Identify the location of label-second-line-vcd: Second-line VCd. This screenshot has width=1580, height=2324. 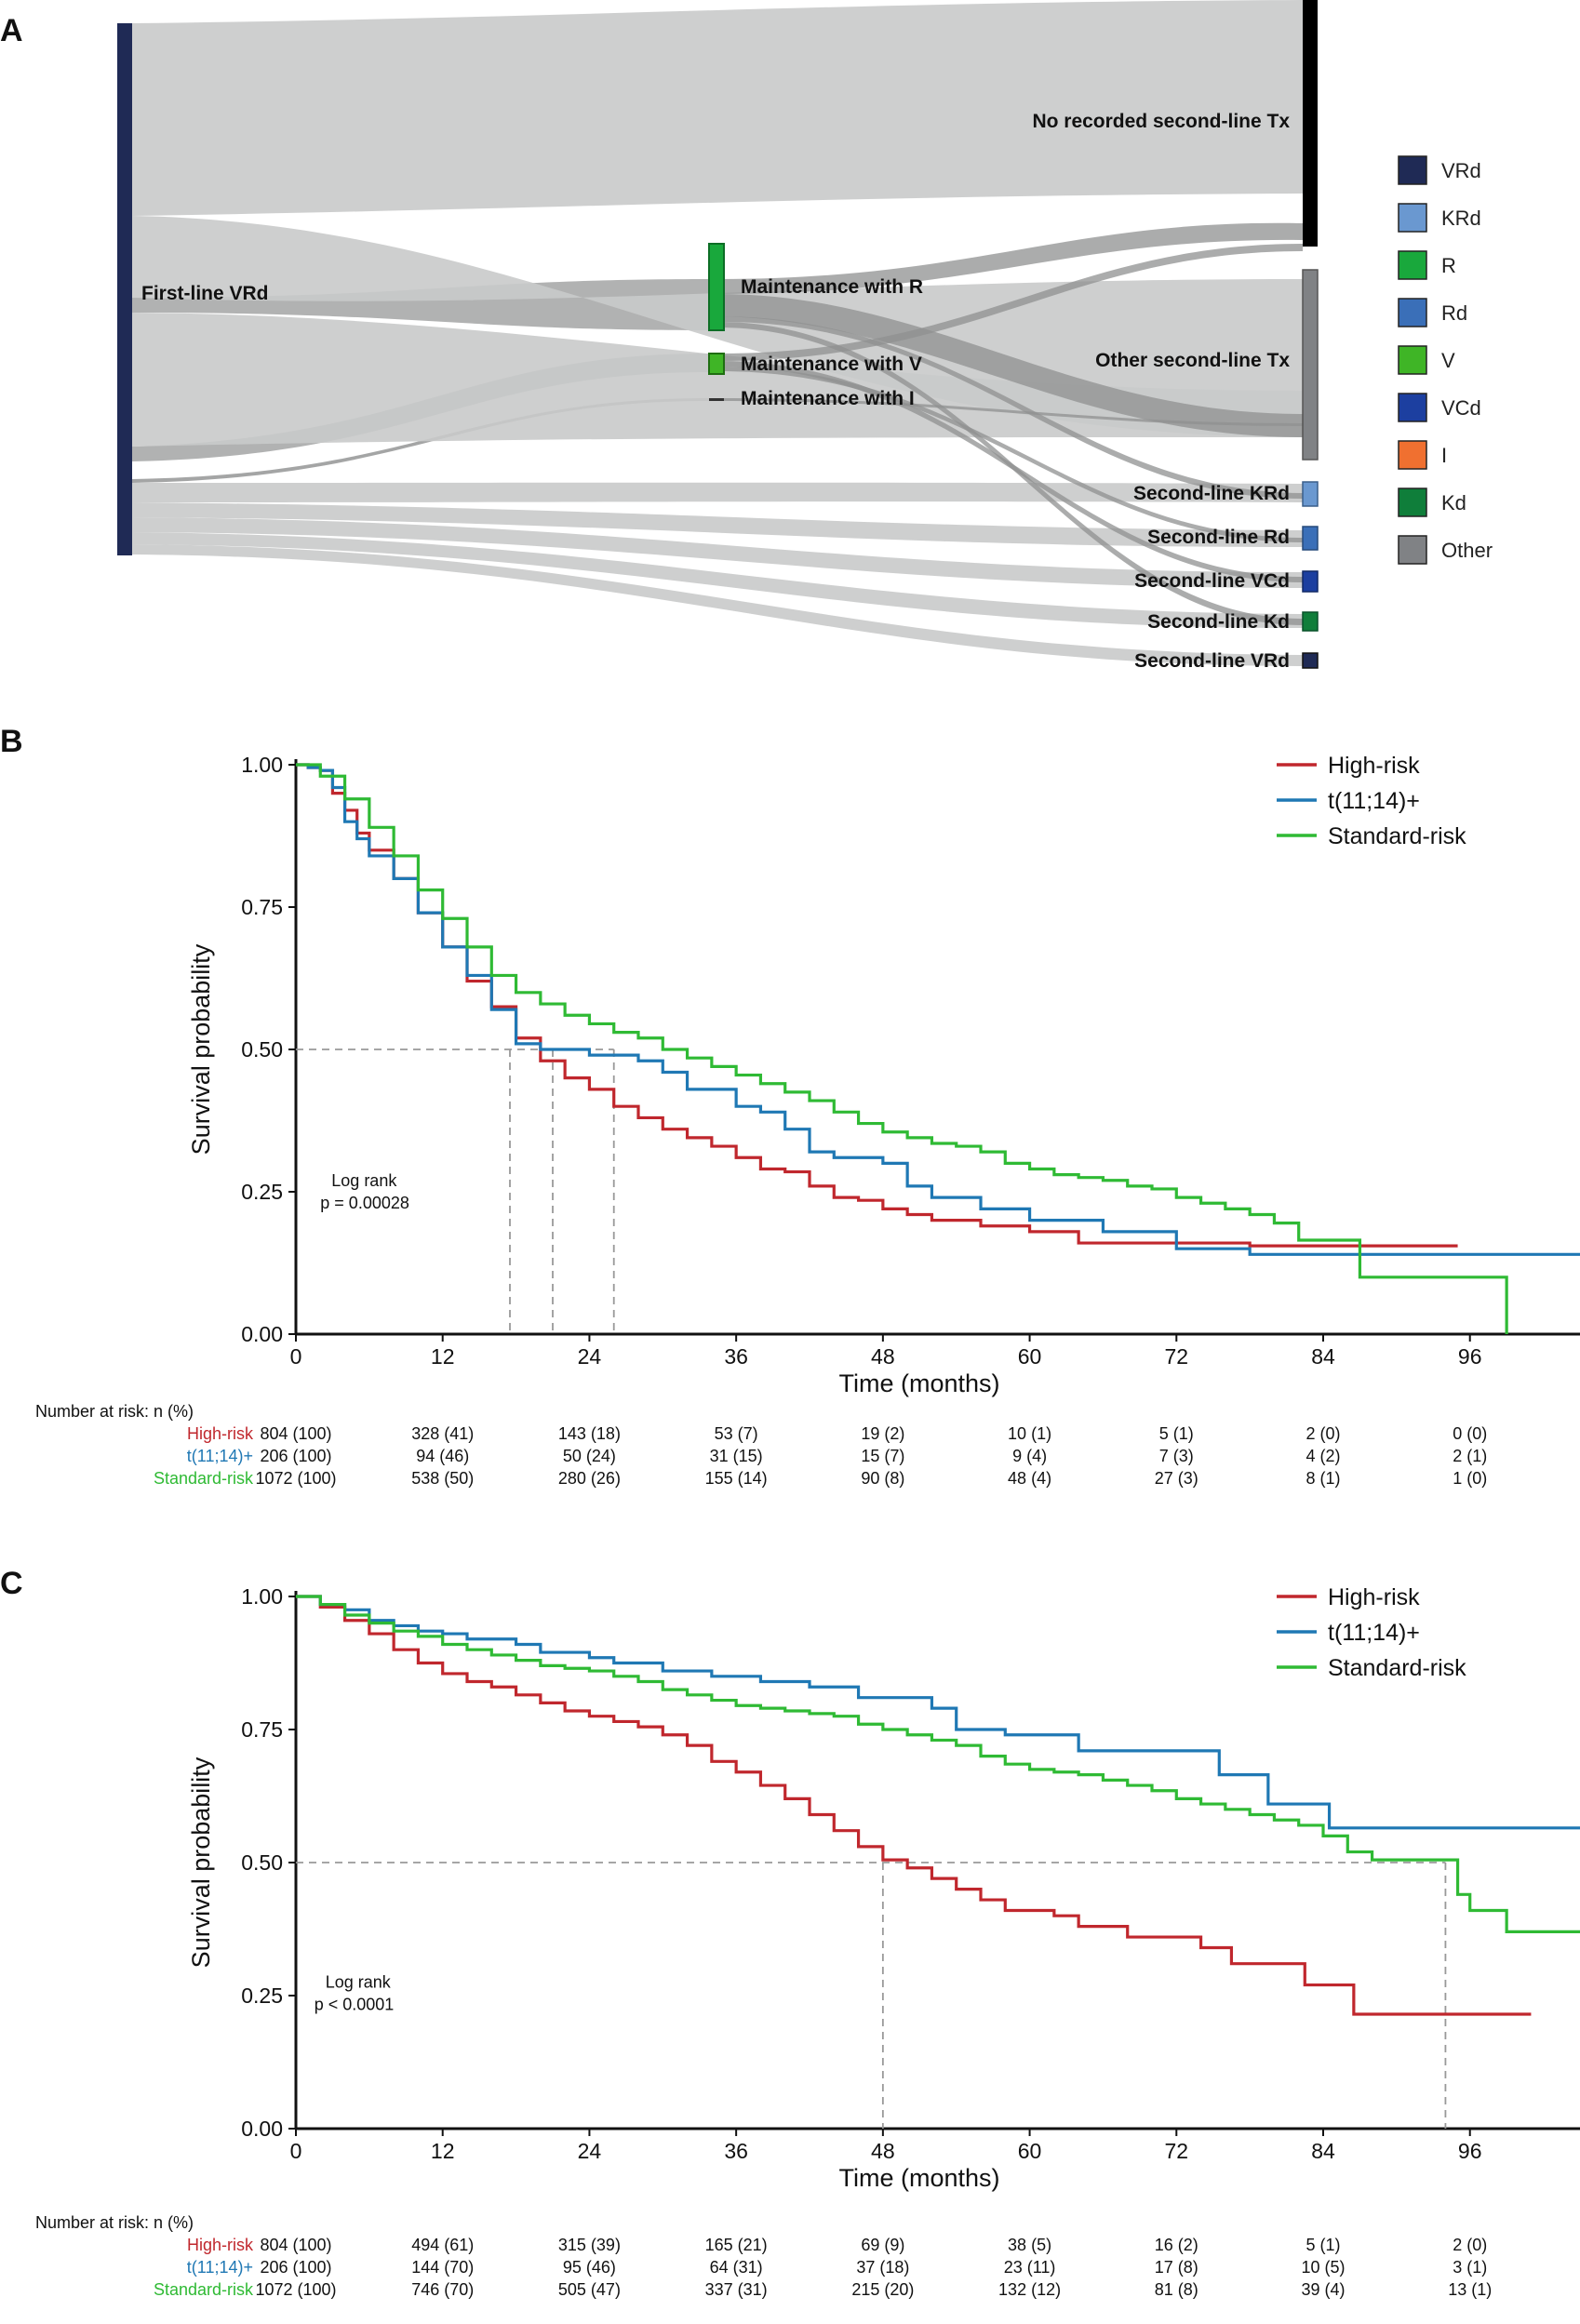
(1212, 581).